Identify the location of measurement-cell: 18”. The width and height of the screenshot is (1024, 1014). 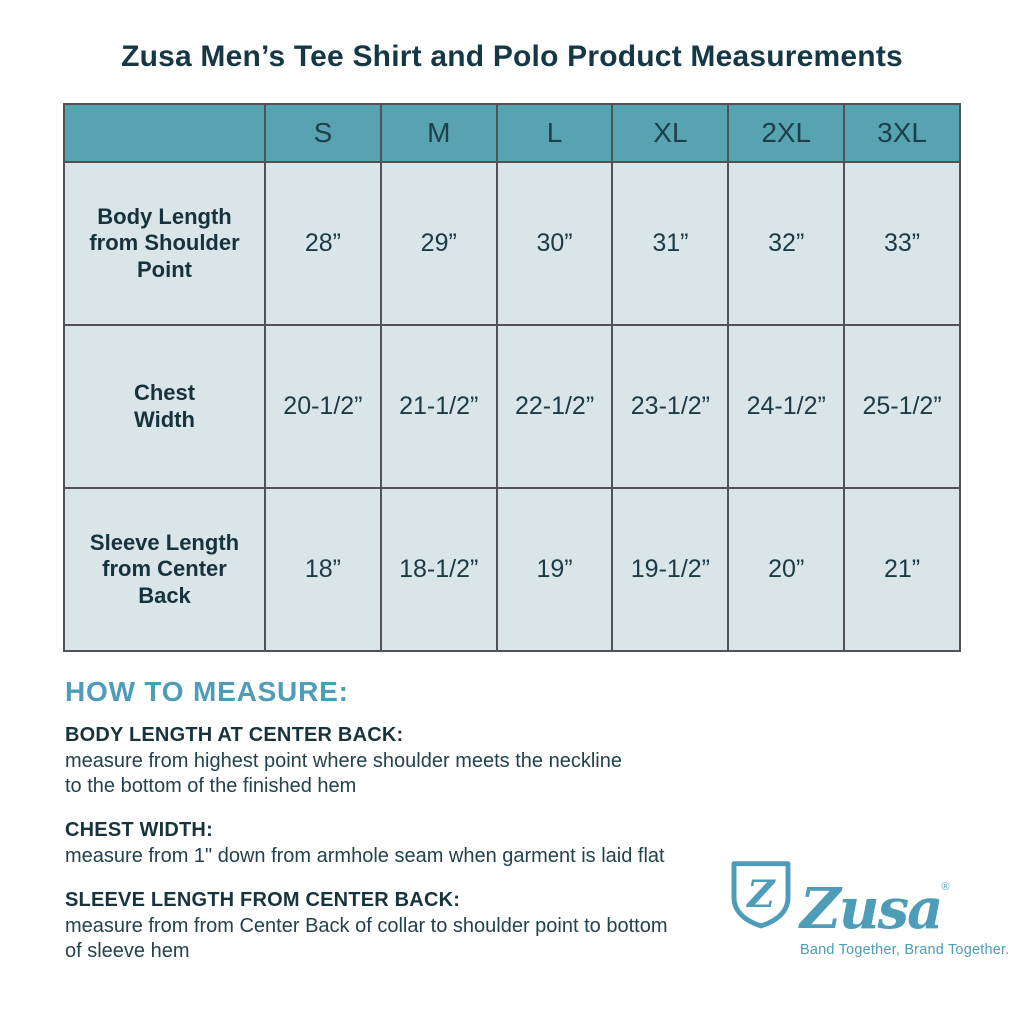
(323, 569).